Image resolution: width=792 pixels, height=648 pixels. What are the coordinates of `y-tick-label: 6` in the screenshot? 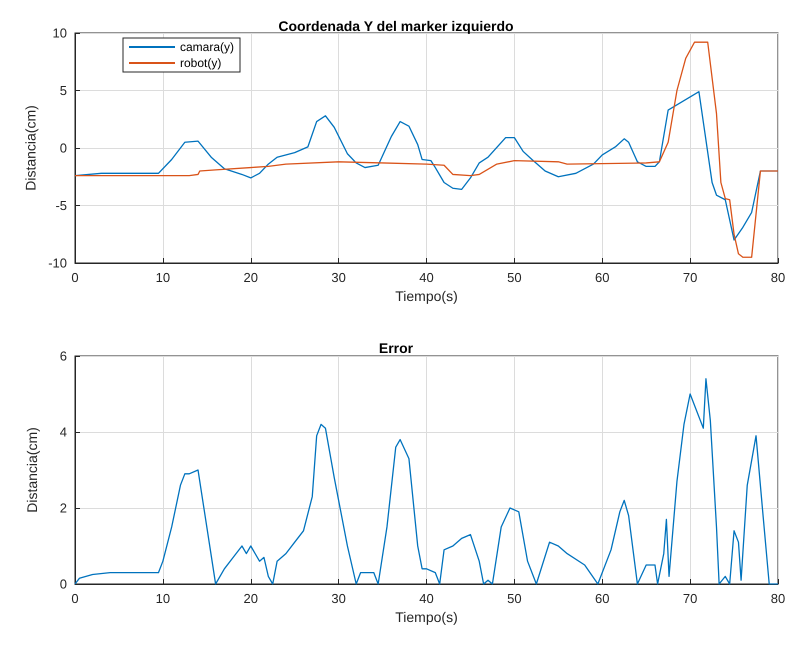 It's located at (63, 356).